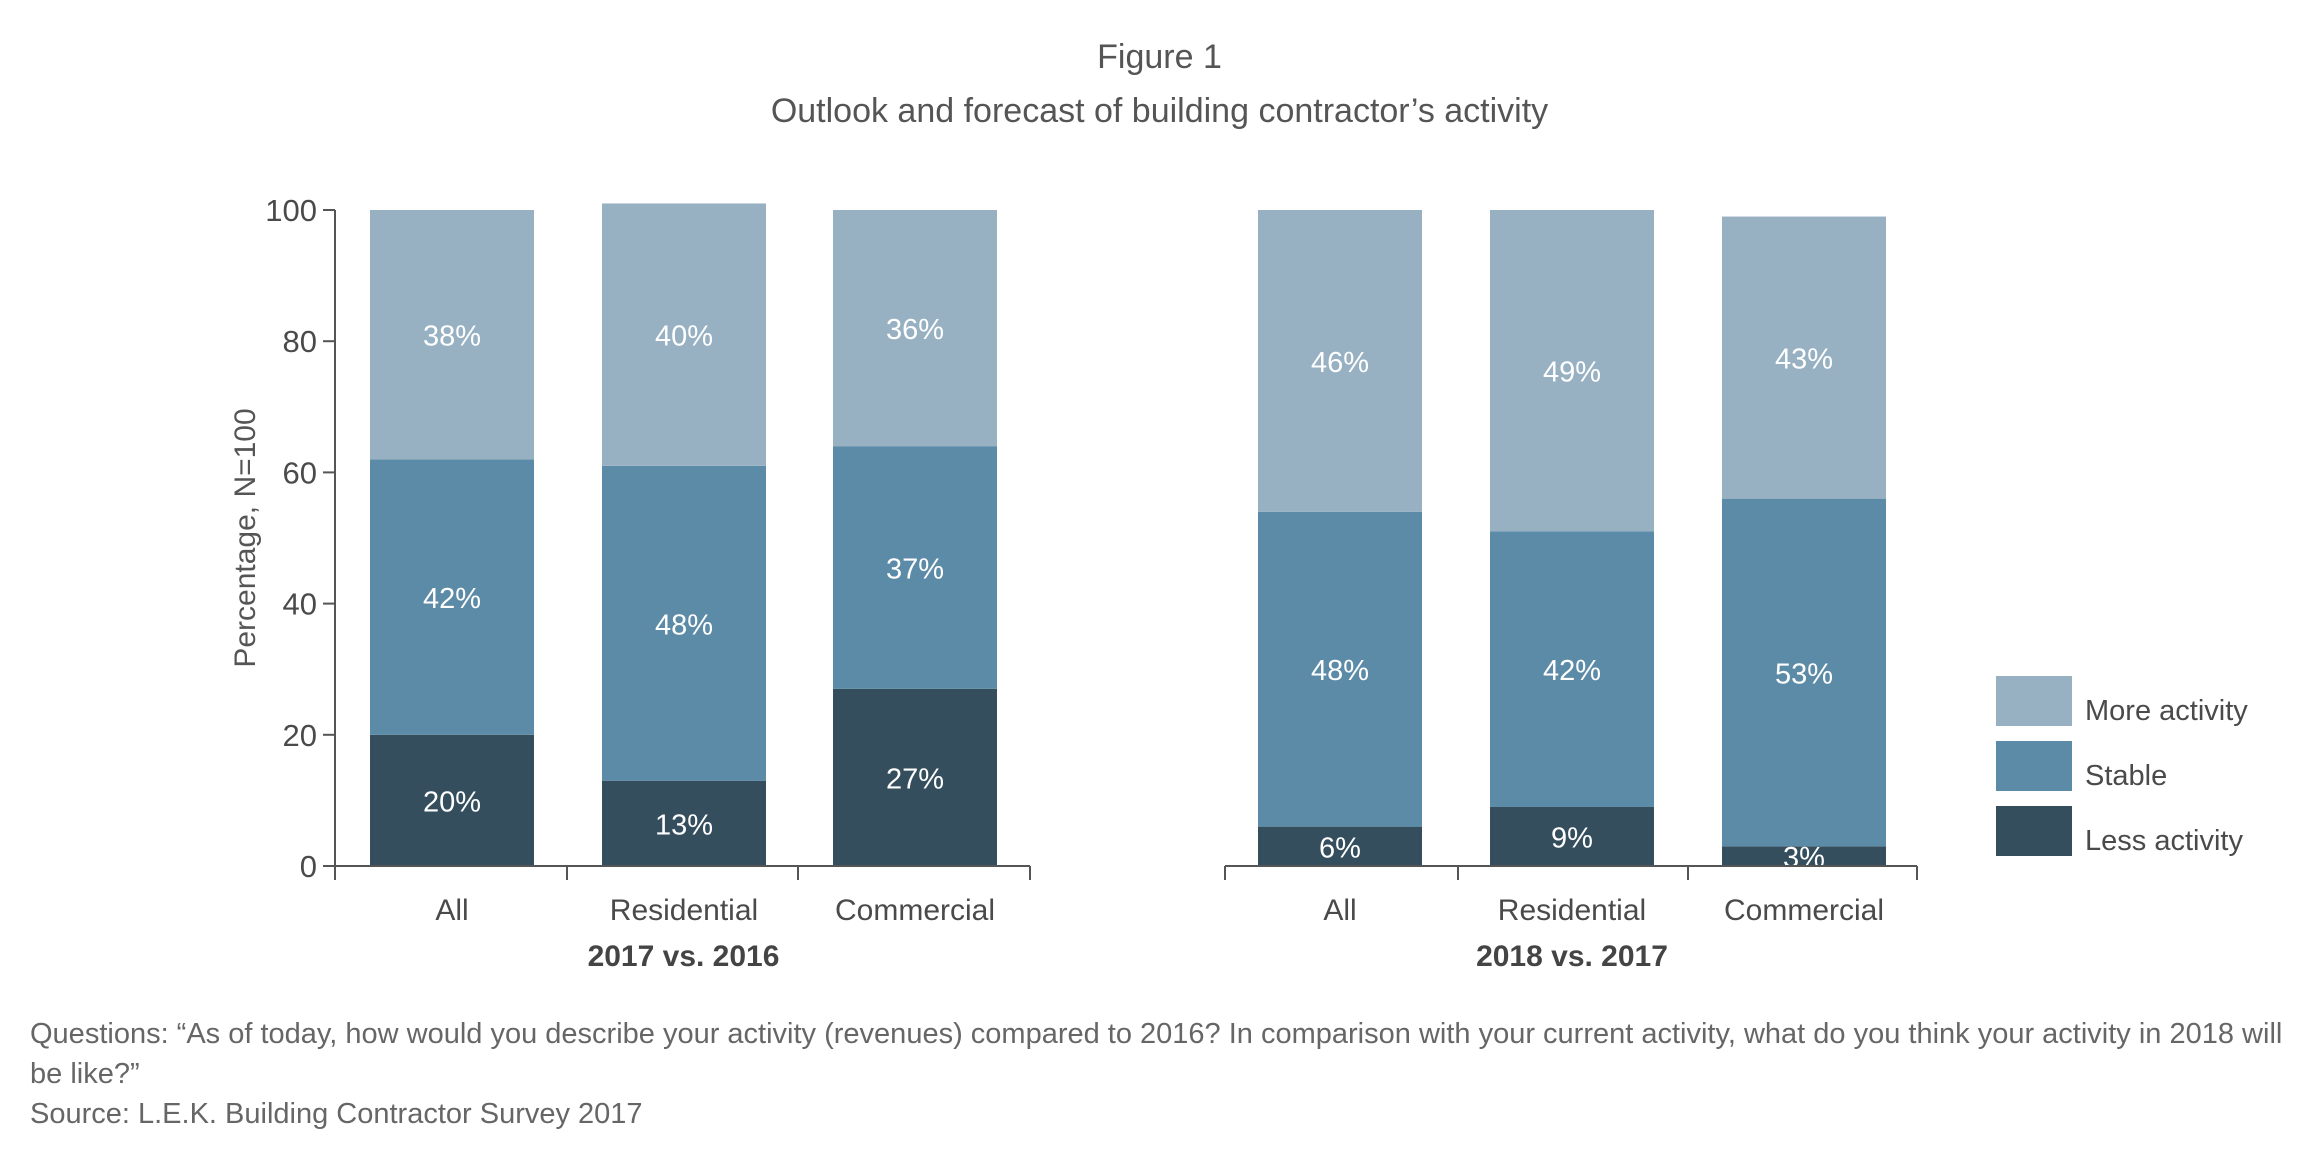 Image resolution: width=2319 pixels, height=1162 pixels. What do you see at coordinates (308, 866) in the screenshot?
I see `y-tick-label: 0` at bounding box center [308, 866].